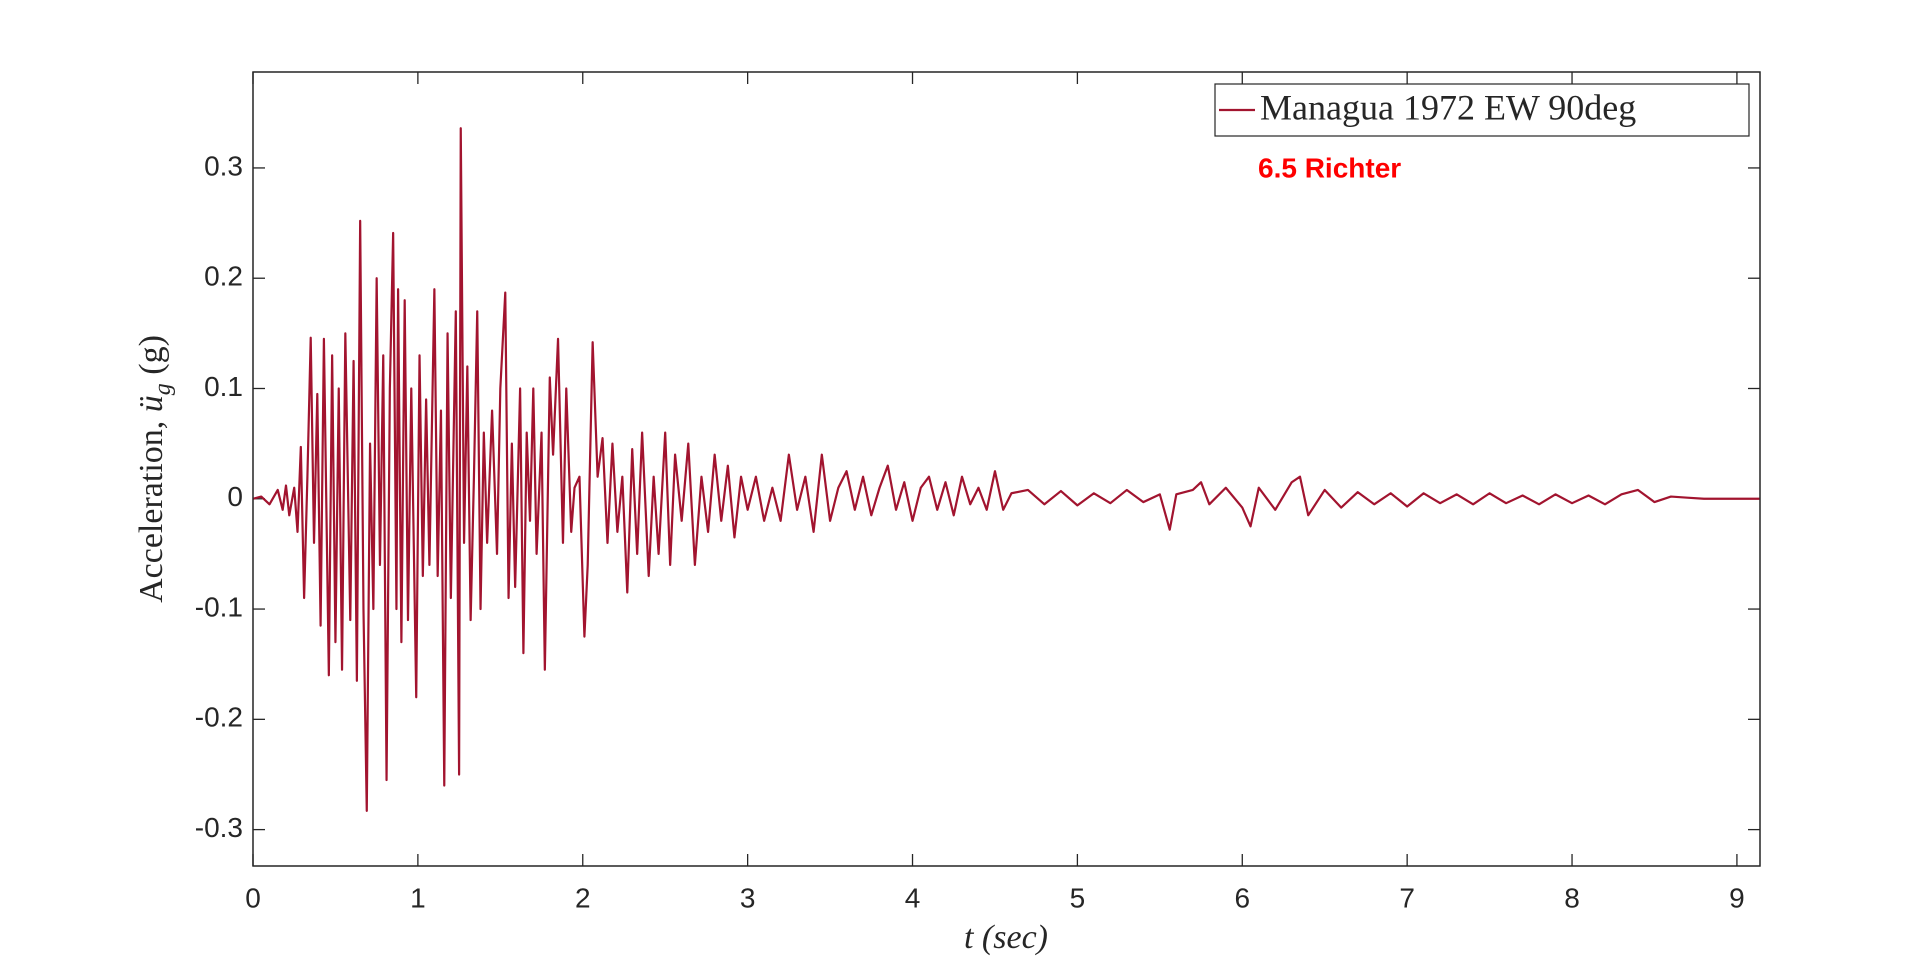 The width and height of the screenshot is (1920, 963). I want to click on y-tick-label: -0.1, so click(219, 606).